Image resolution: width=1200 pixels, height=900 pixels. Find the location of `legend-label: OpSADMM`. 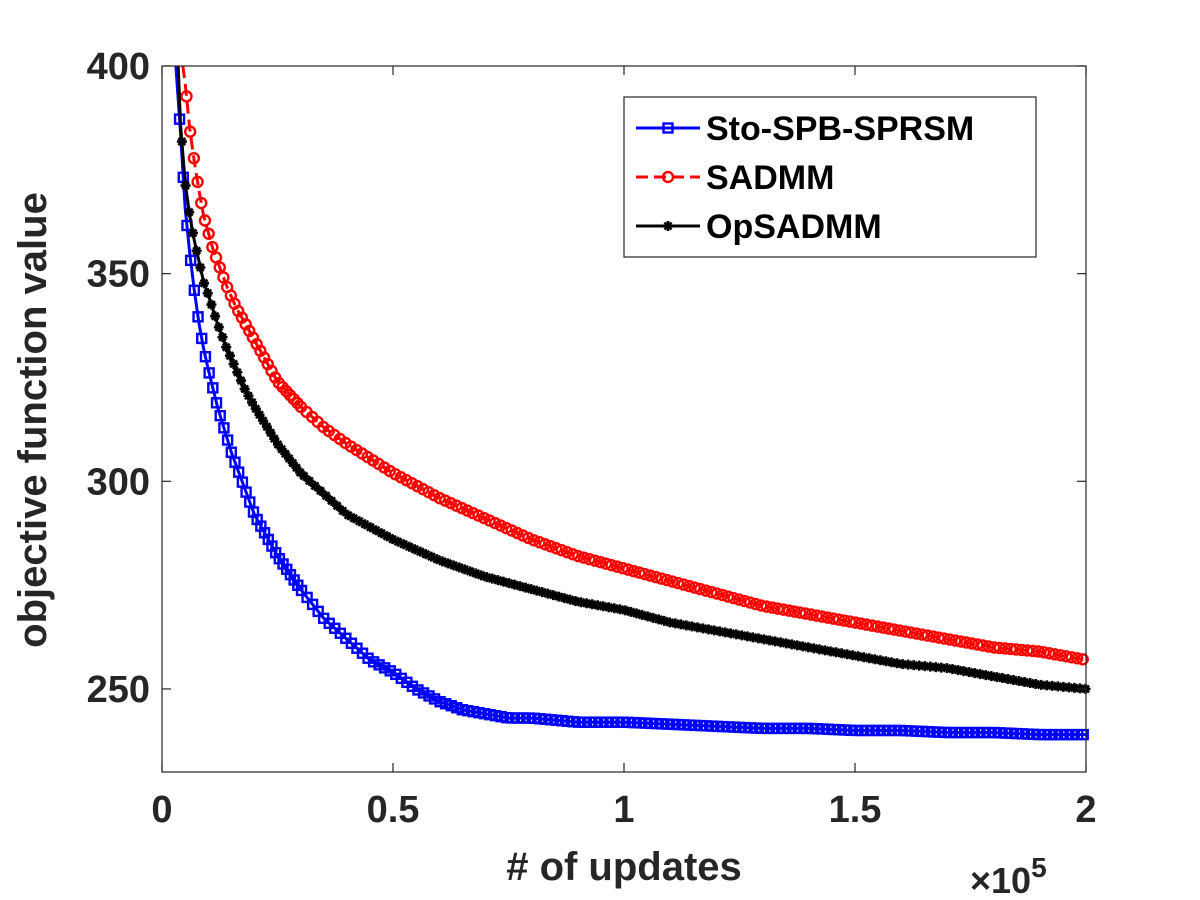

legend-label: OpSADMM is located at coordinates (794, 227).